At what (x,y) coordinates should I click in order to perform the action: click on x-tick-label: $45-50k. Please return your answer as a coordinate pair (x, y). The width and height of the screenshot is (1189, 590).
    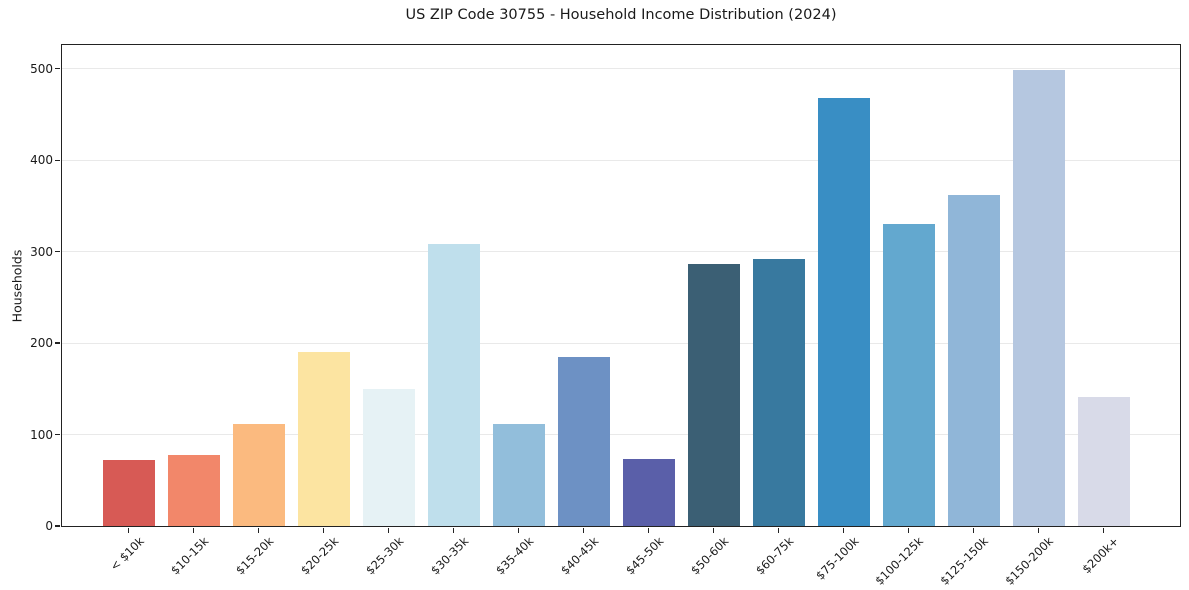
    Looking at the image, I should click on (644, 556).